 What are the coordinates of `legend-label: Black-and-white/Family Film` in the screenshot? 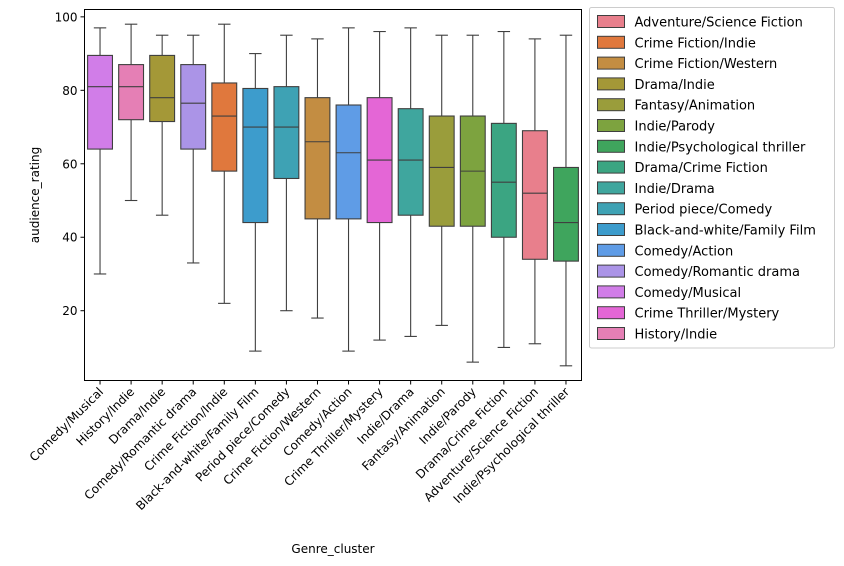 It's located at (725, 231).